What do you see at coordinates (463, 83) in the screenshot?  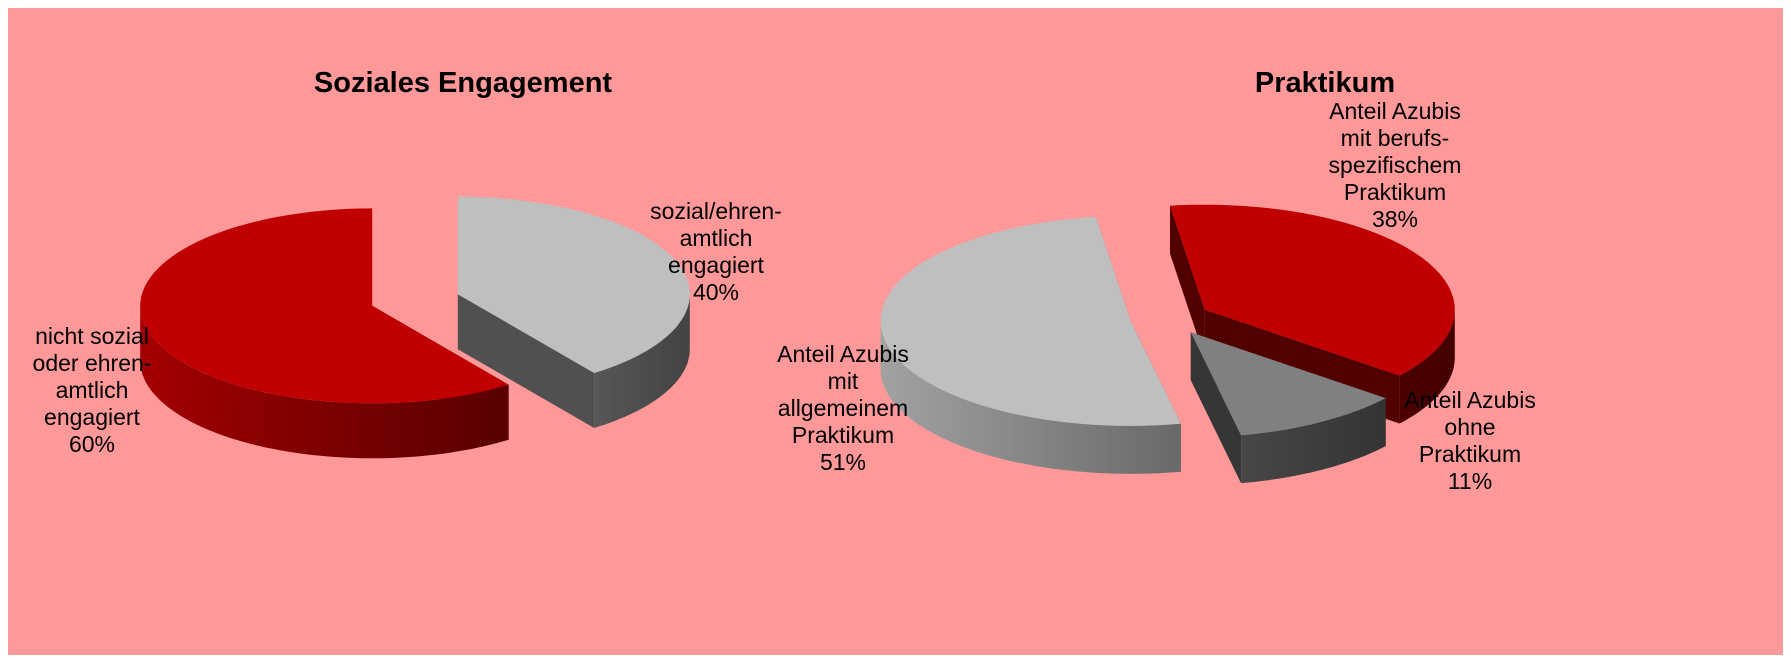 I see `chart-title: Soziales Engagement` at bounding box center [463, 83].